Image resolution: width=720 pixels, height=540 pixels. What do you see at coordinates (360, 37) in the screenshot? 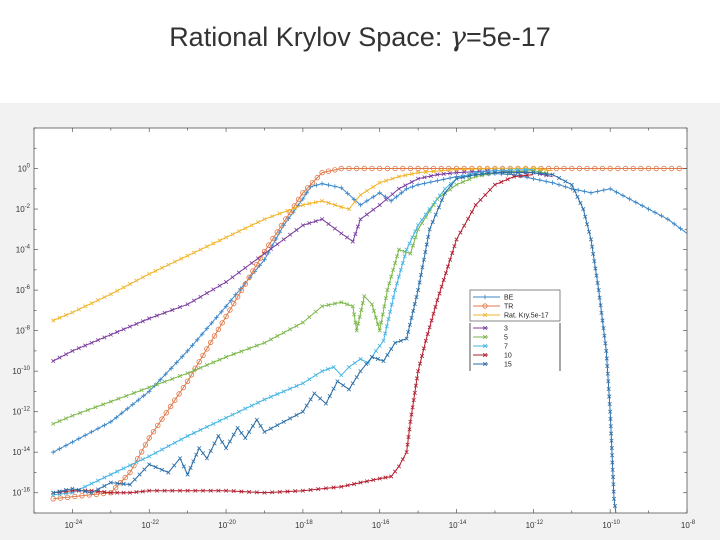
I see `slide-title: Rational Krylov Space: γ=5e-17` at bounding box center [360, 37].